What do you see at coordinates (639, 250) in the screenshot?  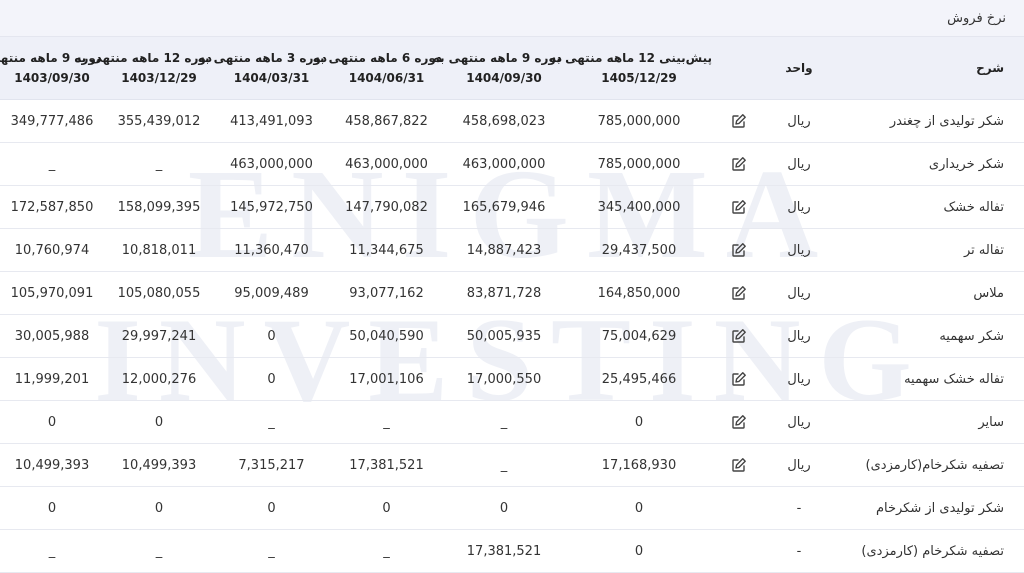 I see `row-value-cell: 29,437,500` at bounding box center [639, 250].